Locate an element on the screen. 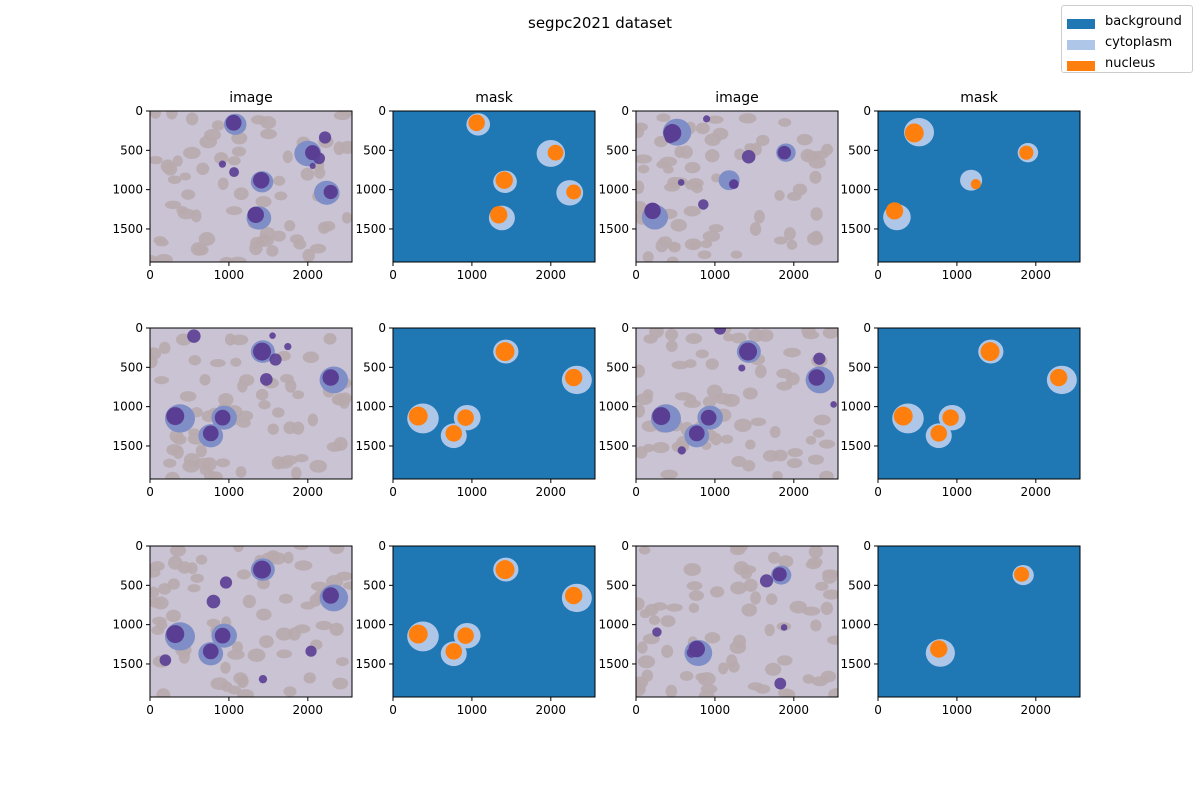  image-panel-r1-c0: 0 1000 2000 0 500 1000 1500 is located at coordinates (232, 410).